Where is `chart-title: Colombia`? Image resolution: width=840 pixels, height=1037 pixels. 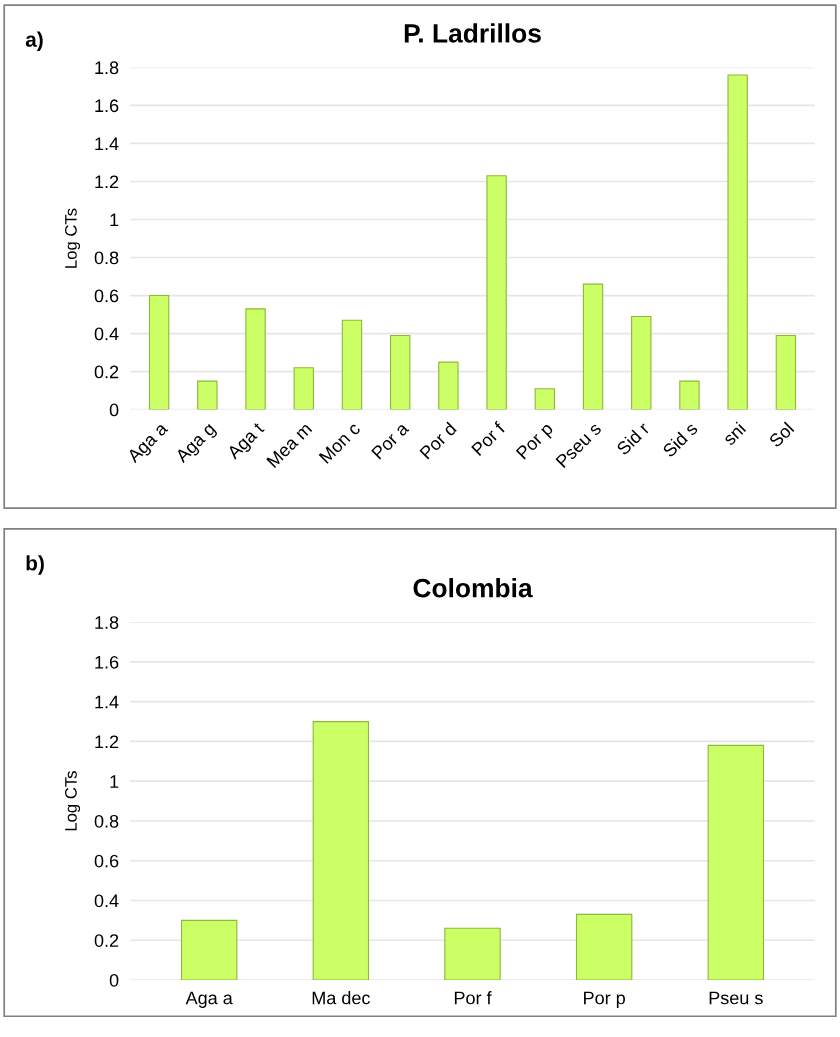 chart-title: Colombia is located at coordinates (473, 588).